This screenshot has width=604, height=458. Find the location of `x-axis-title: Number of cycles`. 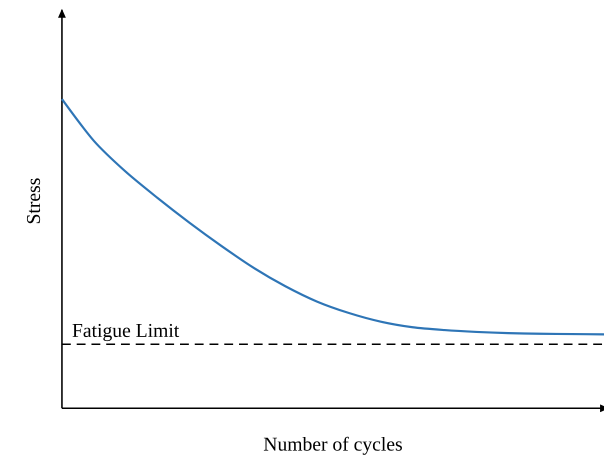

x-axis-title: Number of cycles is located at coordinates (333, 445).